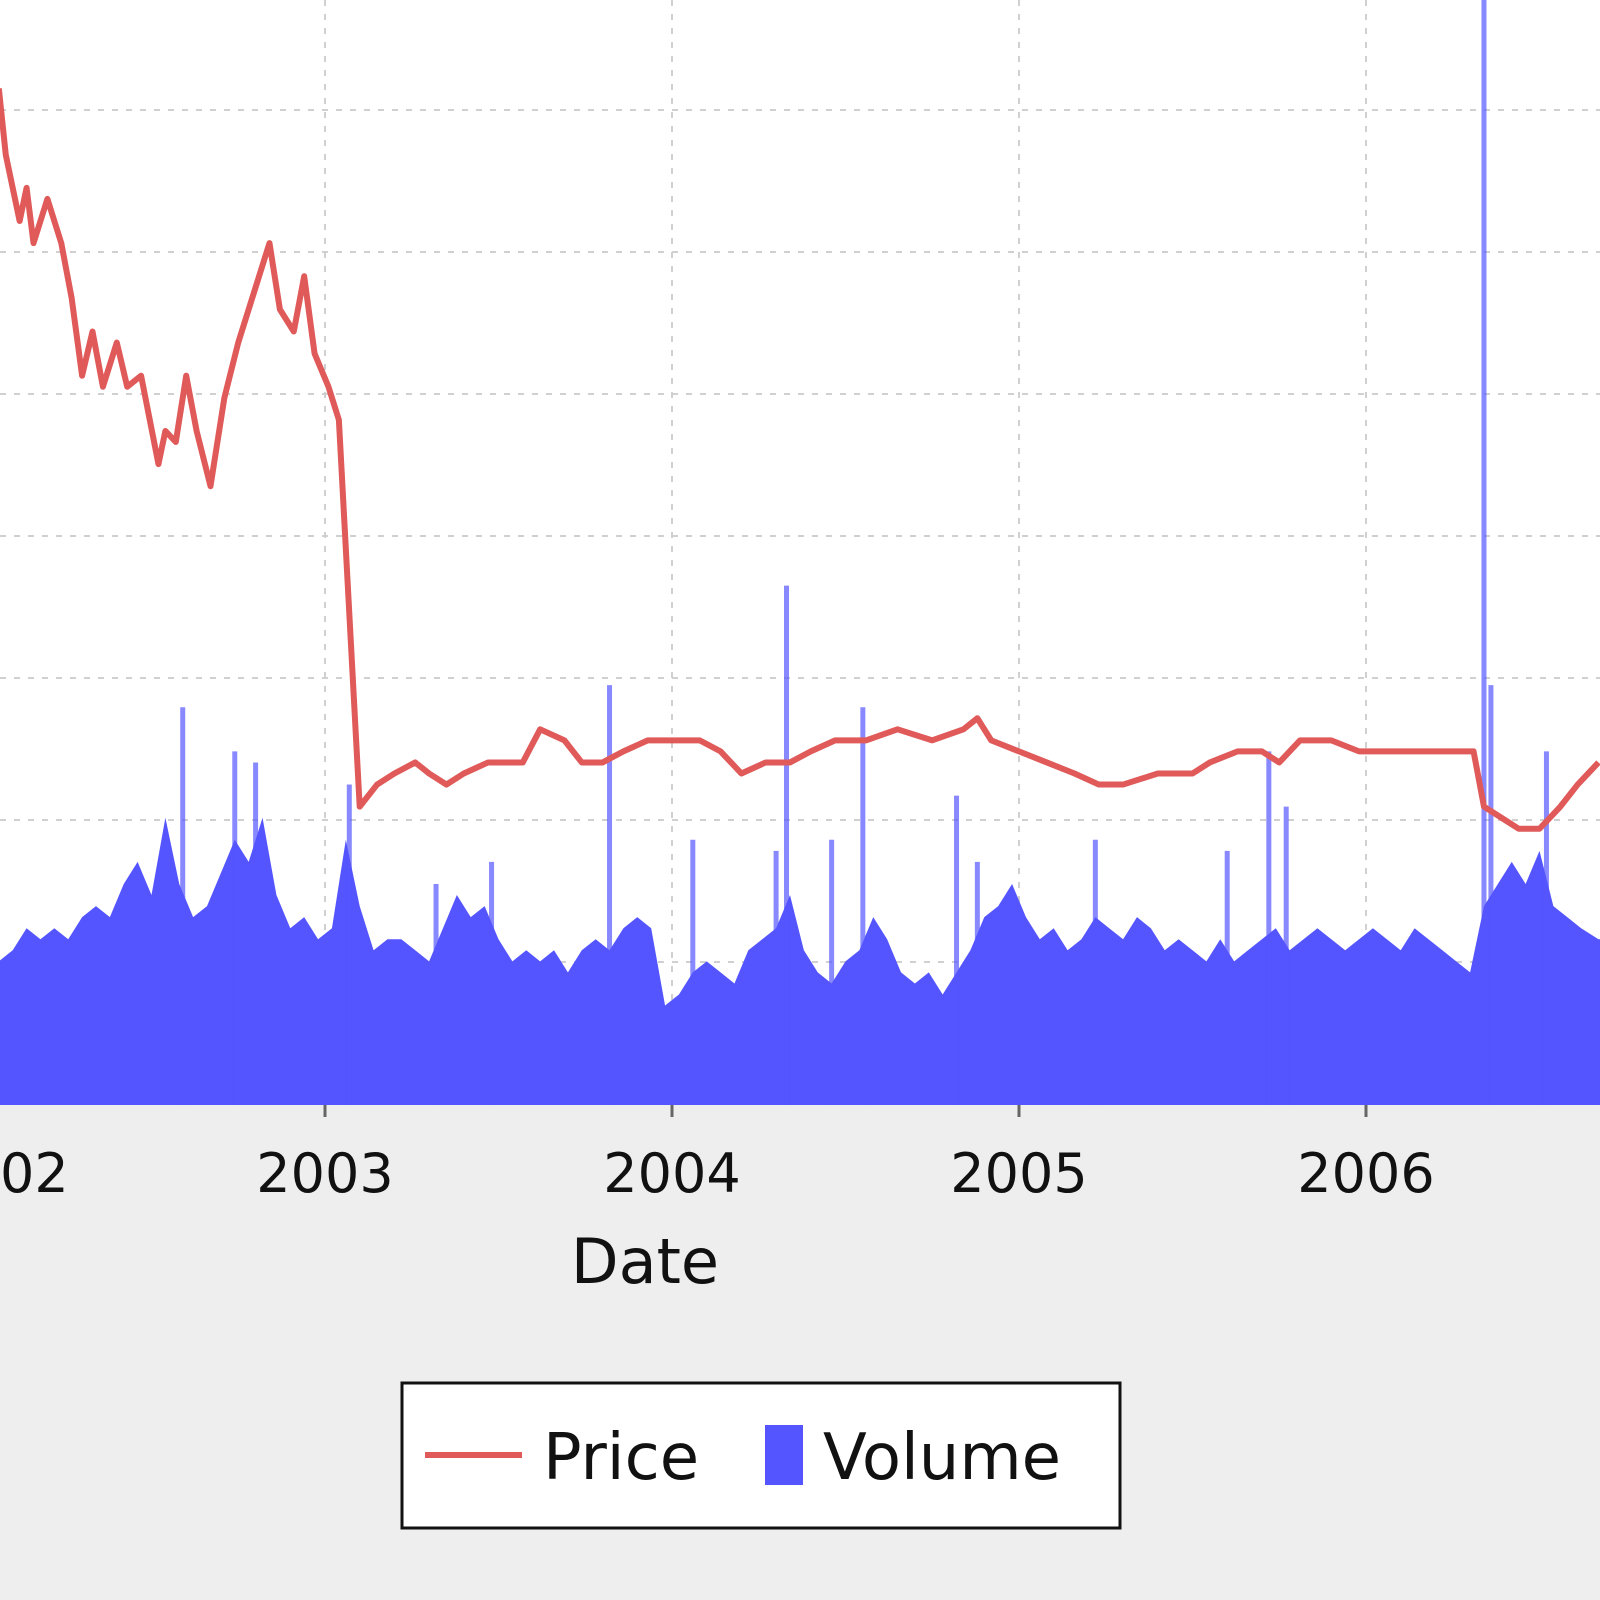  I want to click on x-tick-label: 2004, so click(671, 1173).